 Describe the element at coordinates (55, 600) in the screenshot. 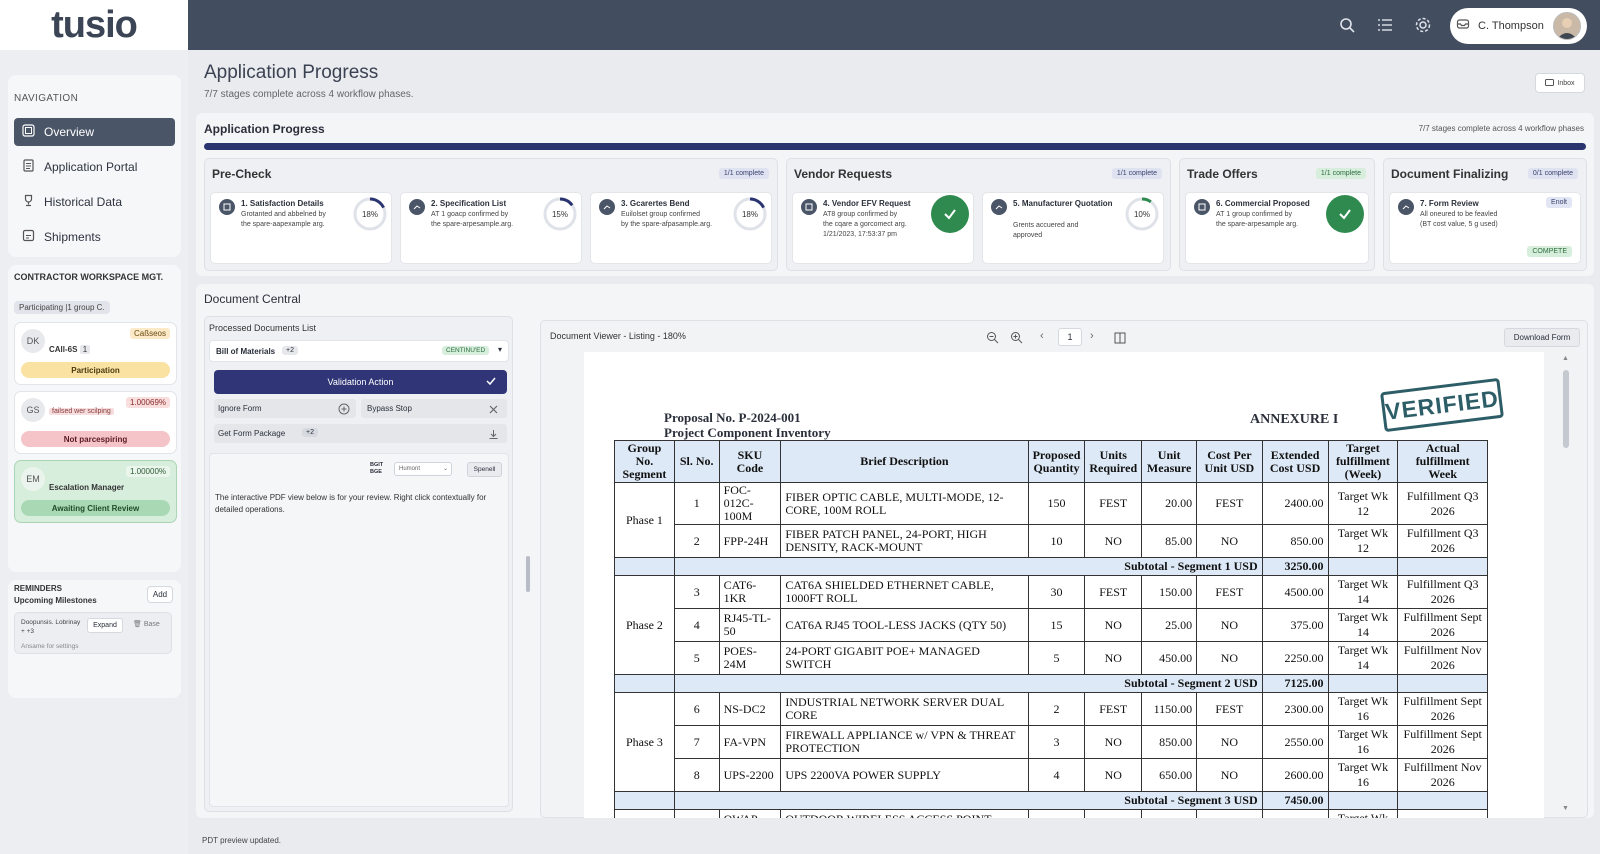

I see `reminders-subtitle: Upcoming Milestones` at that location.